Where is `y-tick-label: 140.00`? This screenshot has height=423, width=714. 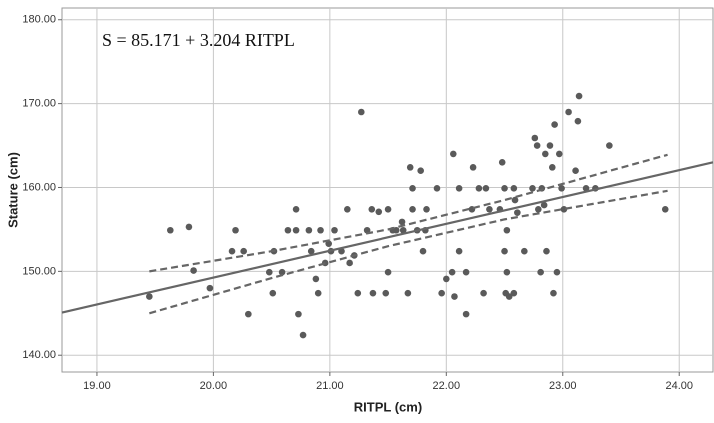 y-tick-label: 140.00 is located at coordinates (39, 355).